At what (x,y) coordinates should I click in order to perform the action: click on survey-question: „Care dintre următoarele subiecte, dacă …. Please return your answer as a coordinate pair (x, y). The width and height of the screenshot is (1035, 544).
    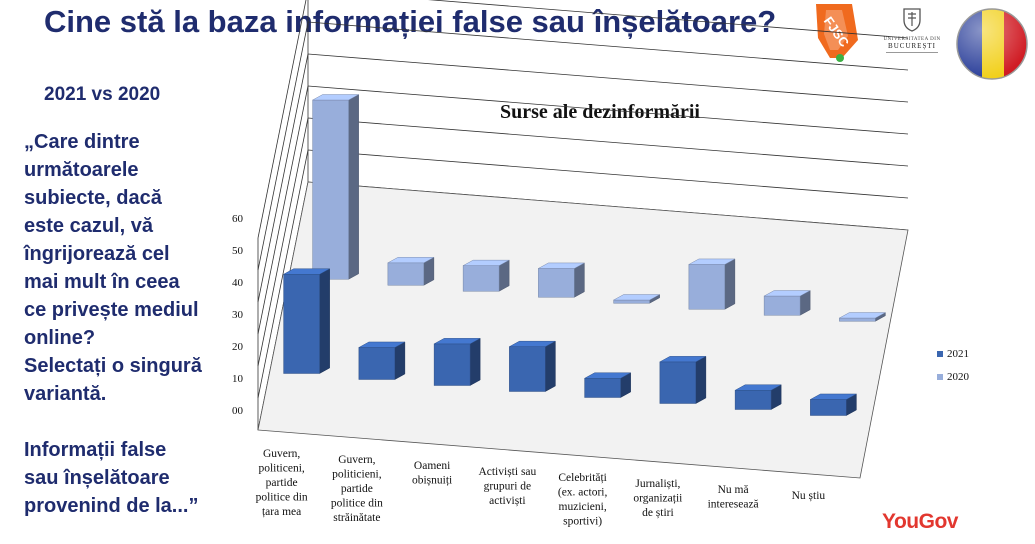
    Looking at the image, I should click on (119, 324).